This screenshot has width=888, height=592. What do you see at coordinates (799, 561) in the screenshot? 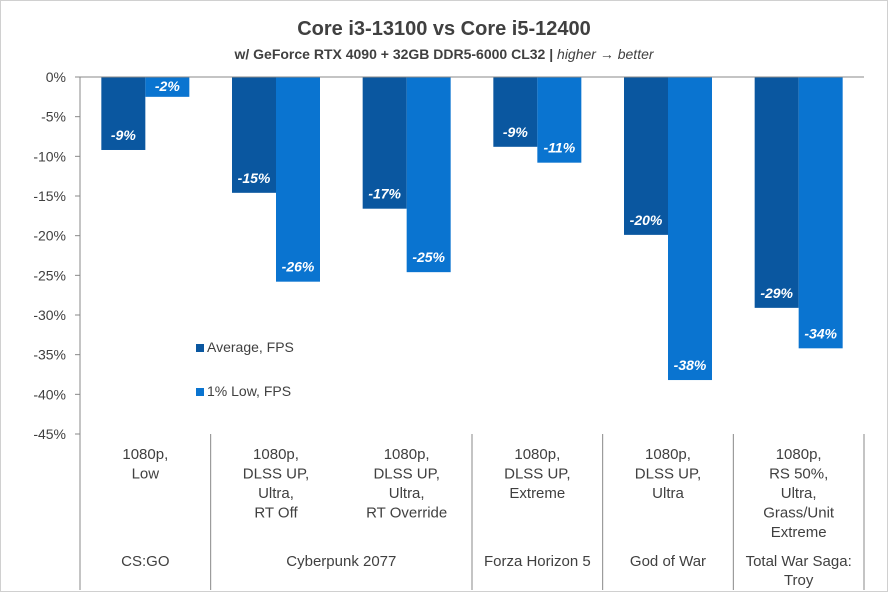
I see `game-label: Total War Saga:` at bounding box center [799, 561].